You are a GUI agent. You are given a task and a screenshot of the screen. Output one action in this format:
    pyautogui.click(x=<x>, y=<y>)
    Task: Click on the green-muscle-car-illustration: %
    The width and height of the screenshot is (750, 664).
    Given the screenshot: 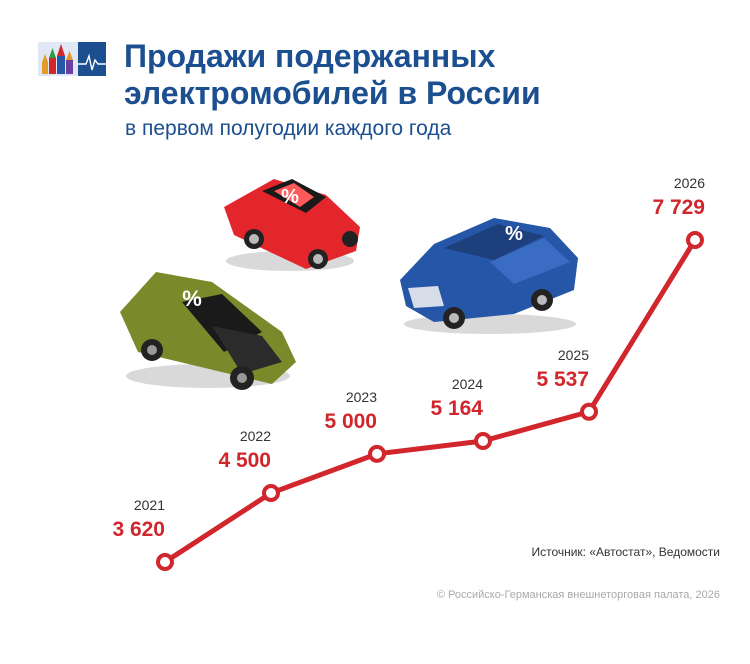 What is the action you would take?
    pyautogui.click(x=208, y=331)
    